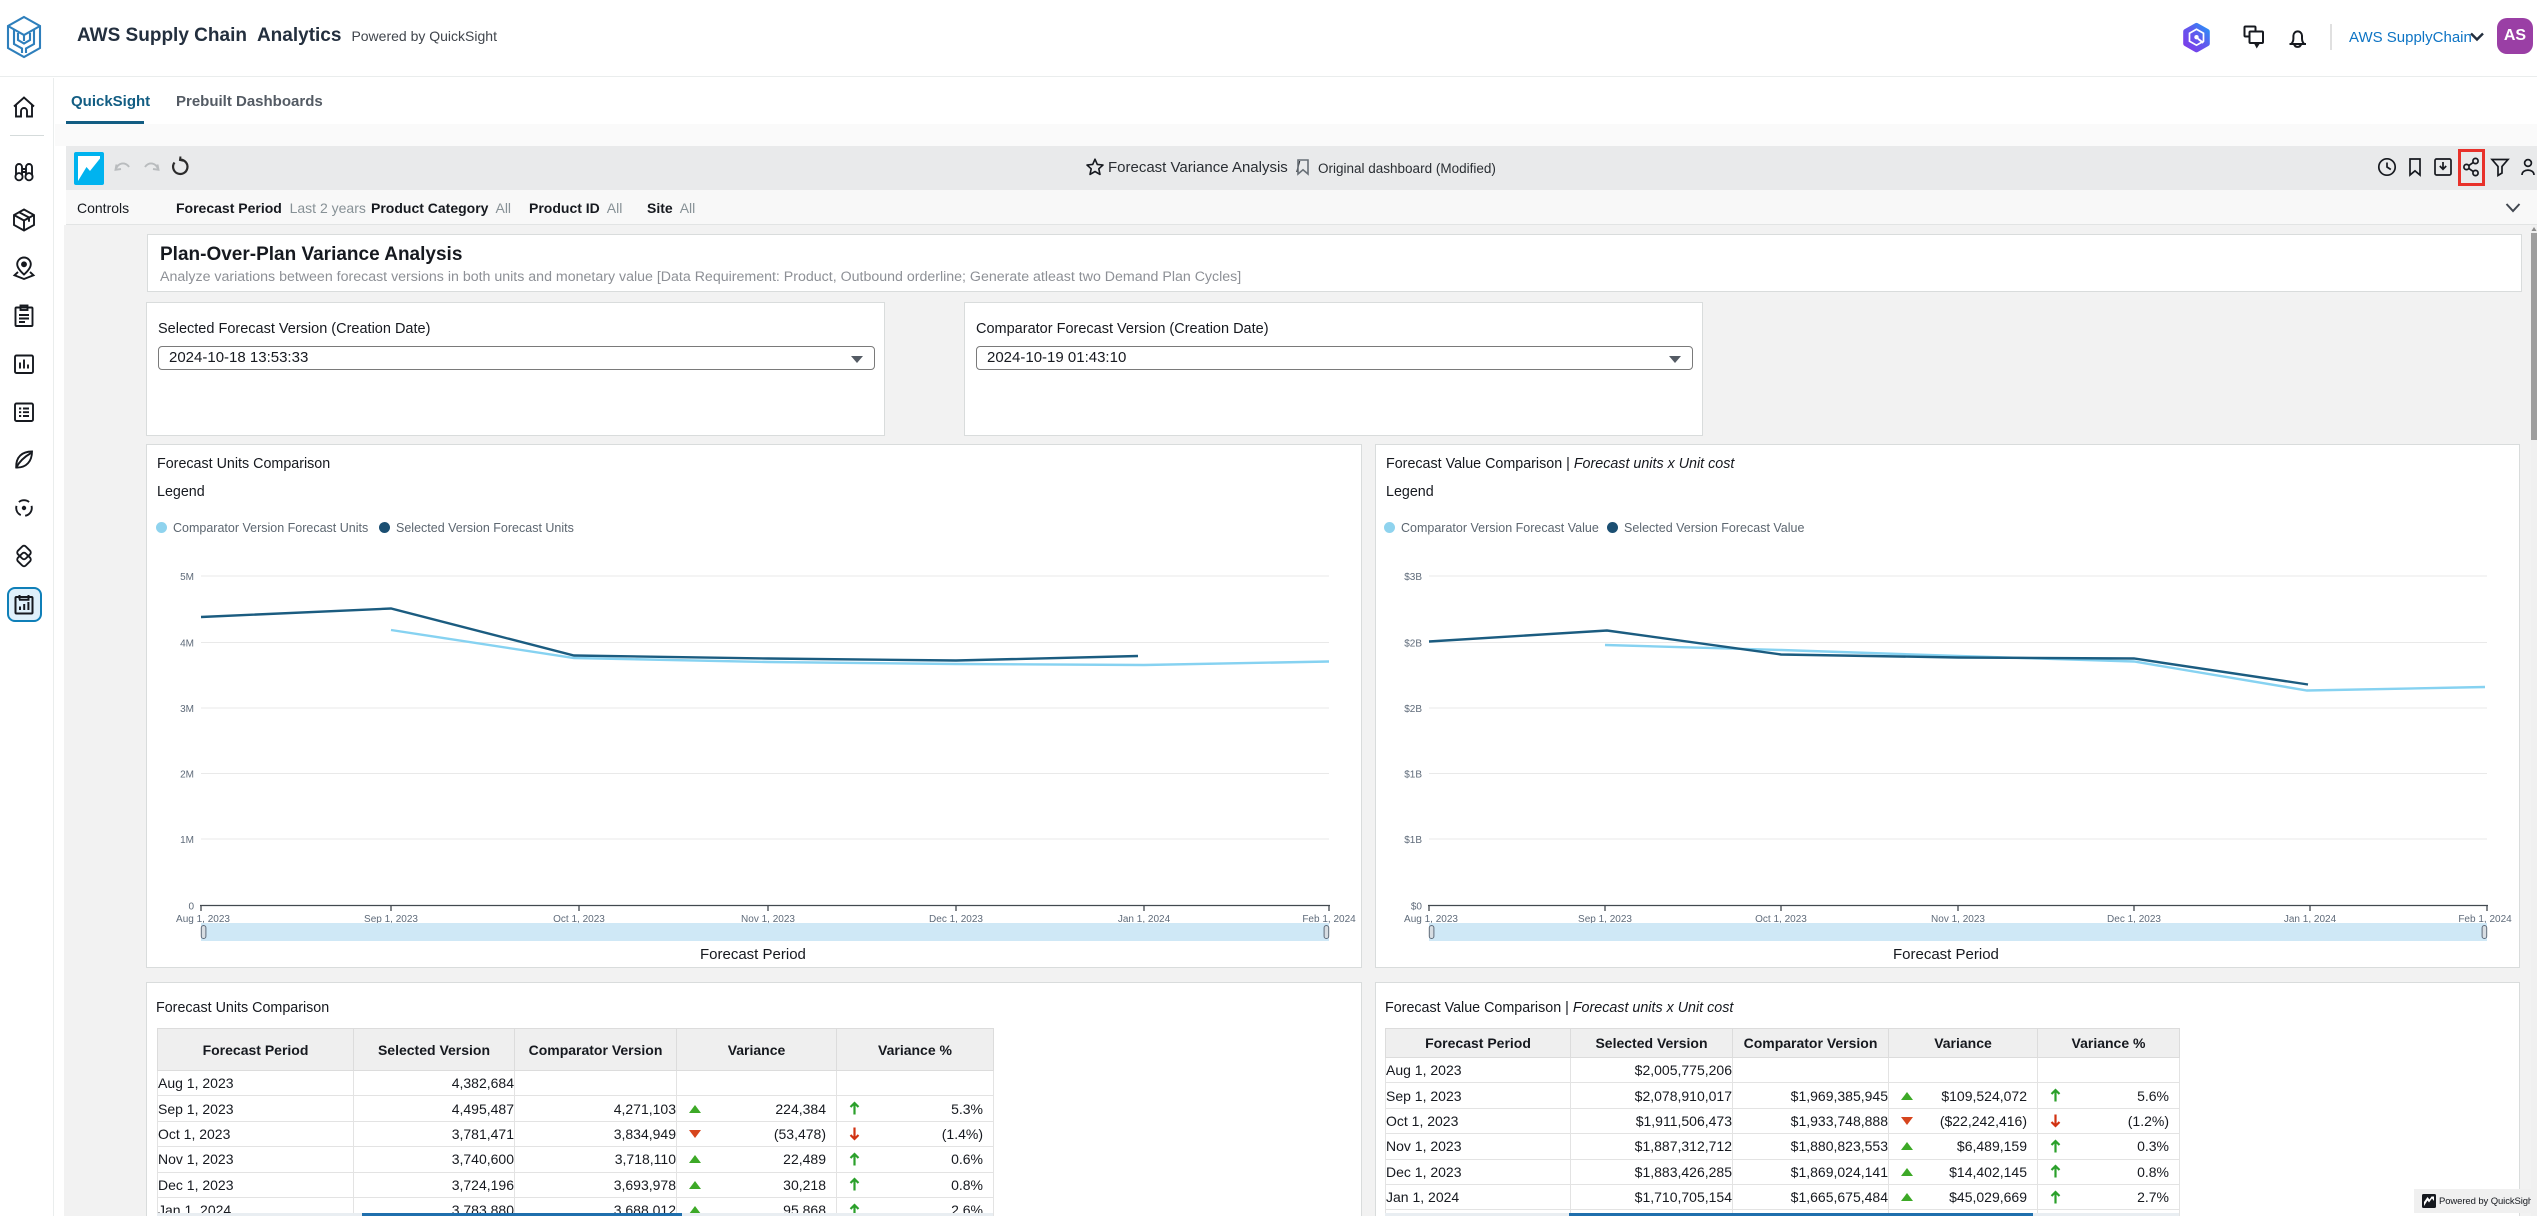  I want to click on svg-text: 2M, so click(187, 775).